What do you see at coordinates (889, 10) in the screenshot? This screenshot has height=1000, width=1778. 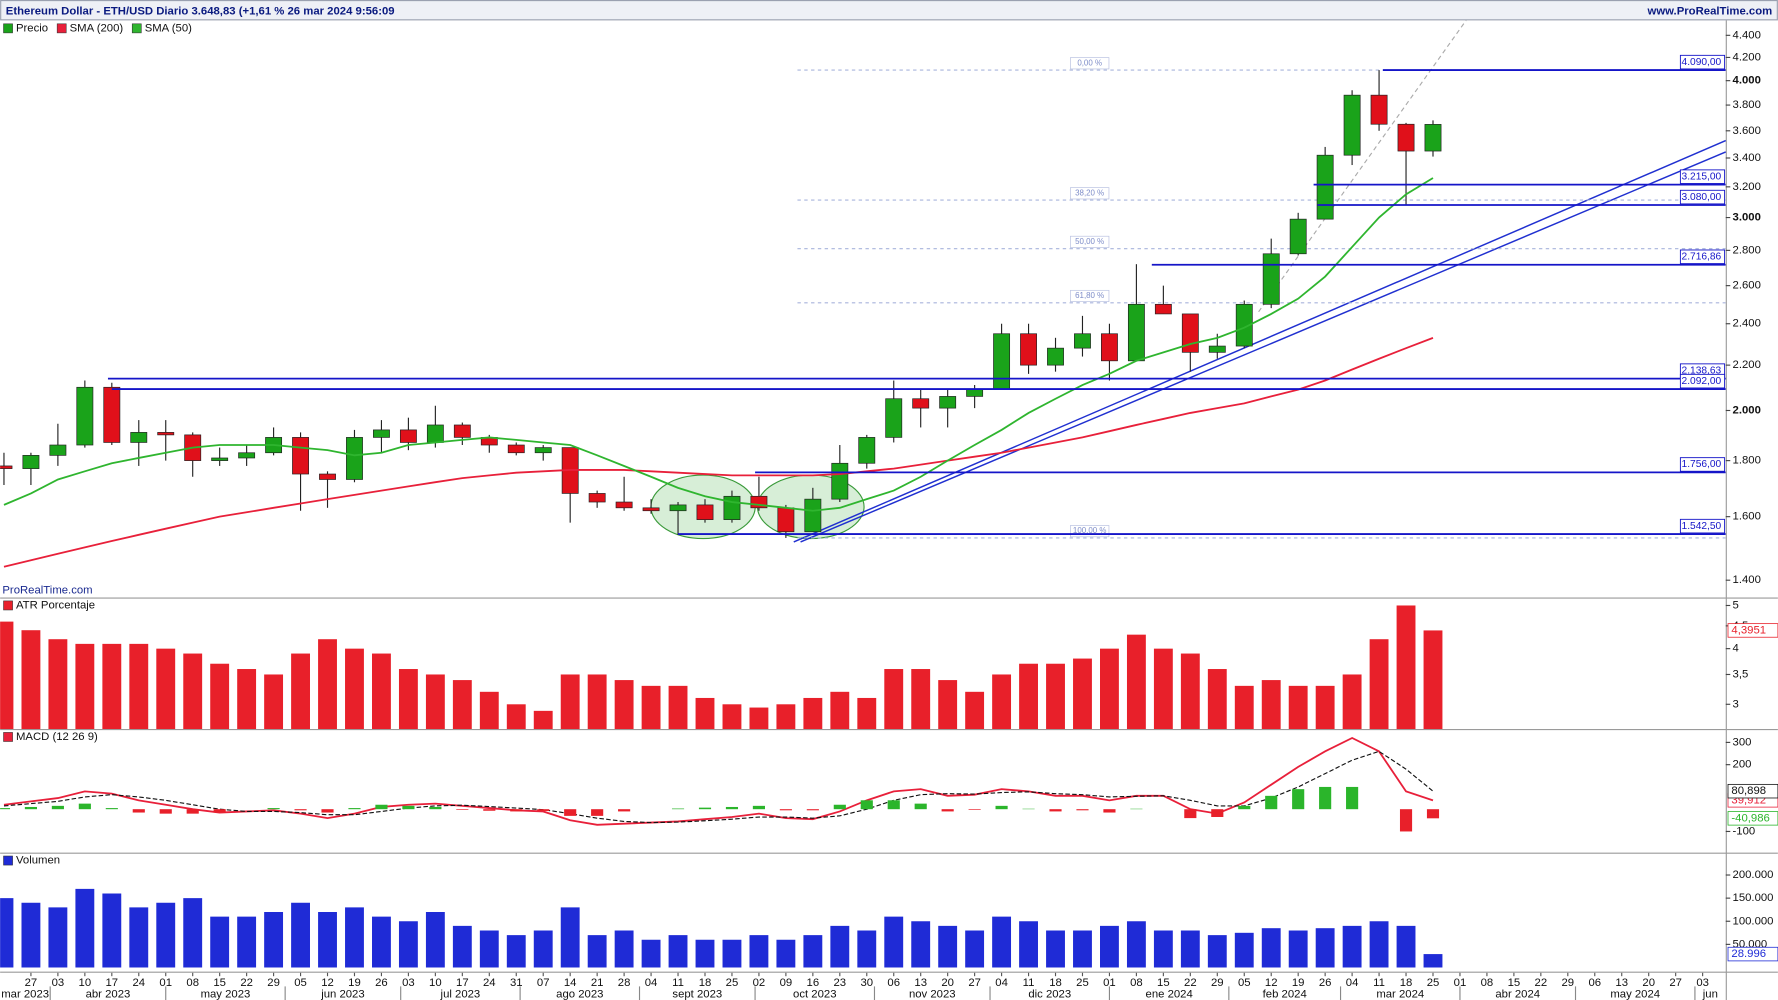 I see `header-bar` at bounding box center [889, 10].